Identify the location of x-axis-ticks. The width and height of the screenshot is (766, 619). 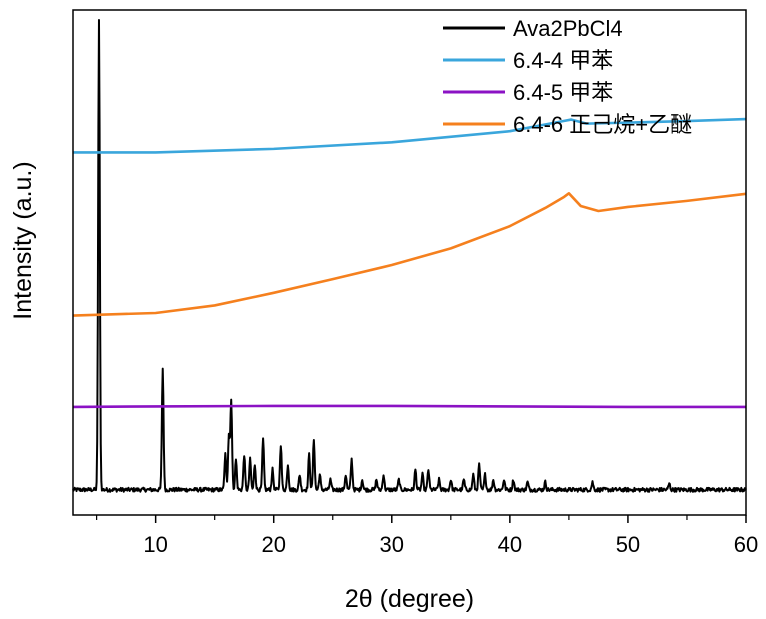
(421, 519).